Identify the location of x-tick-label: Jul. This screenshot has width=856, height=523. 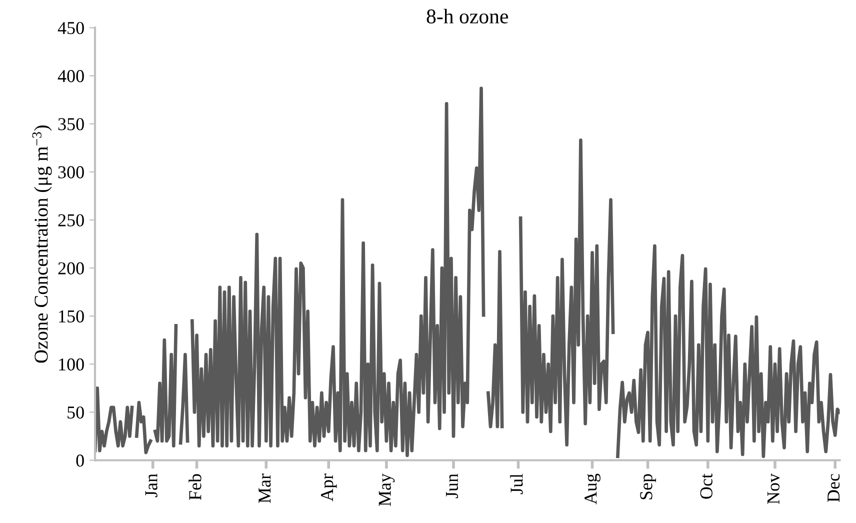
(516, 484).